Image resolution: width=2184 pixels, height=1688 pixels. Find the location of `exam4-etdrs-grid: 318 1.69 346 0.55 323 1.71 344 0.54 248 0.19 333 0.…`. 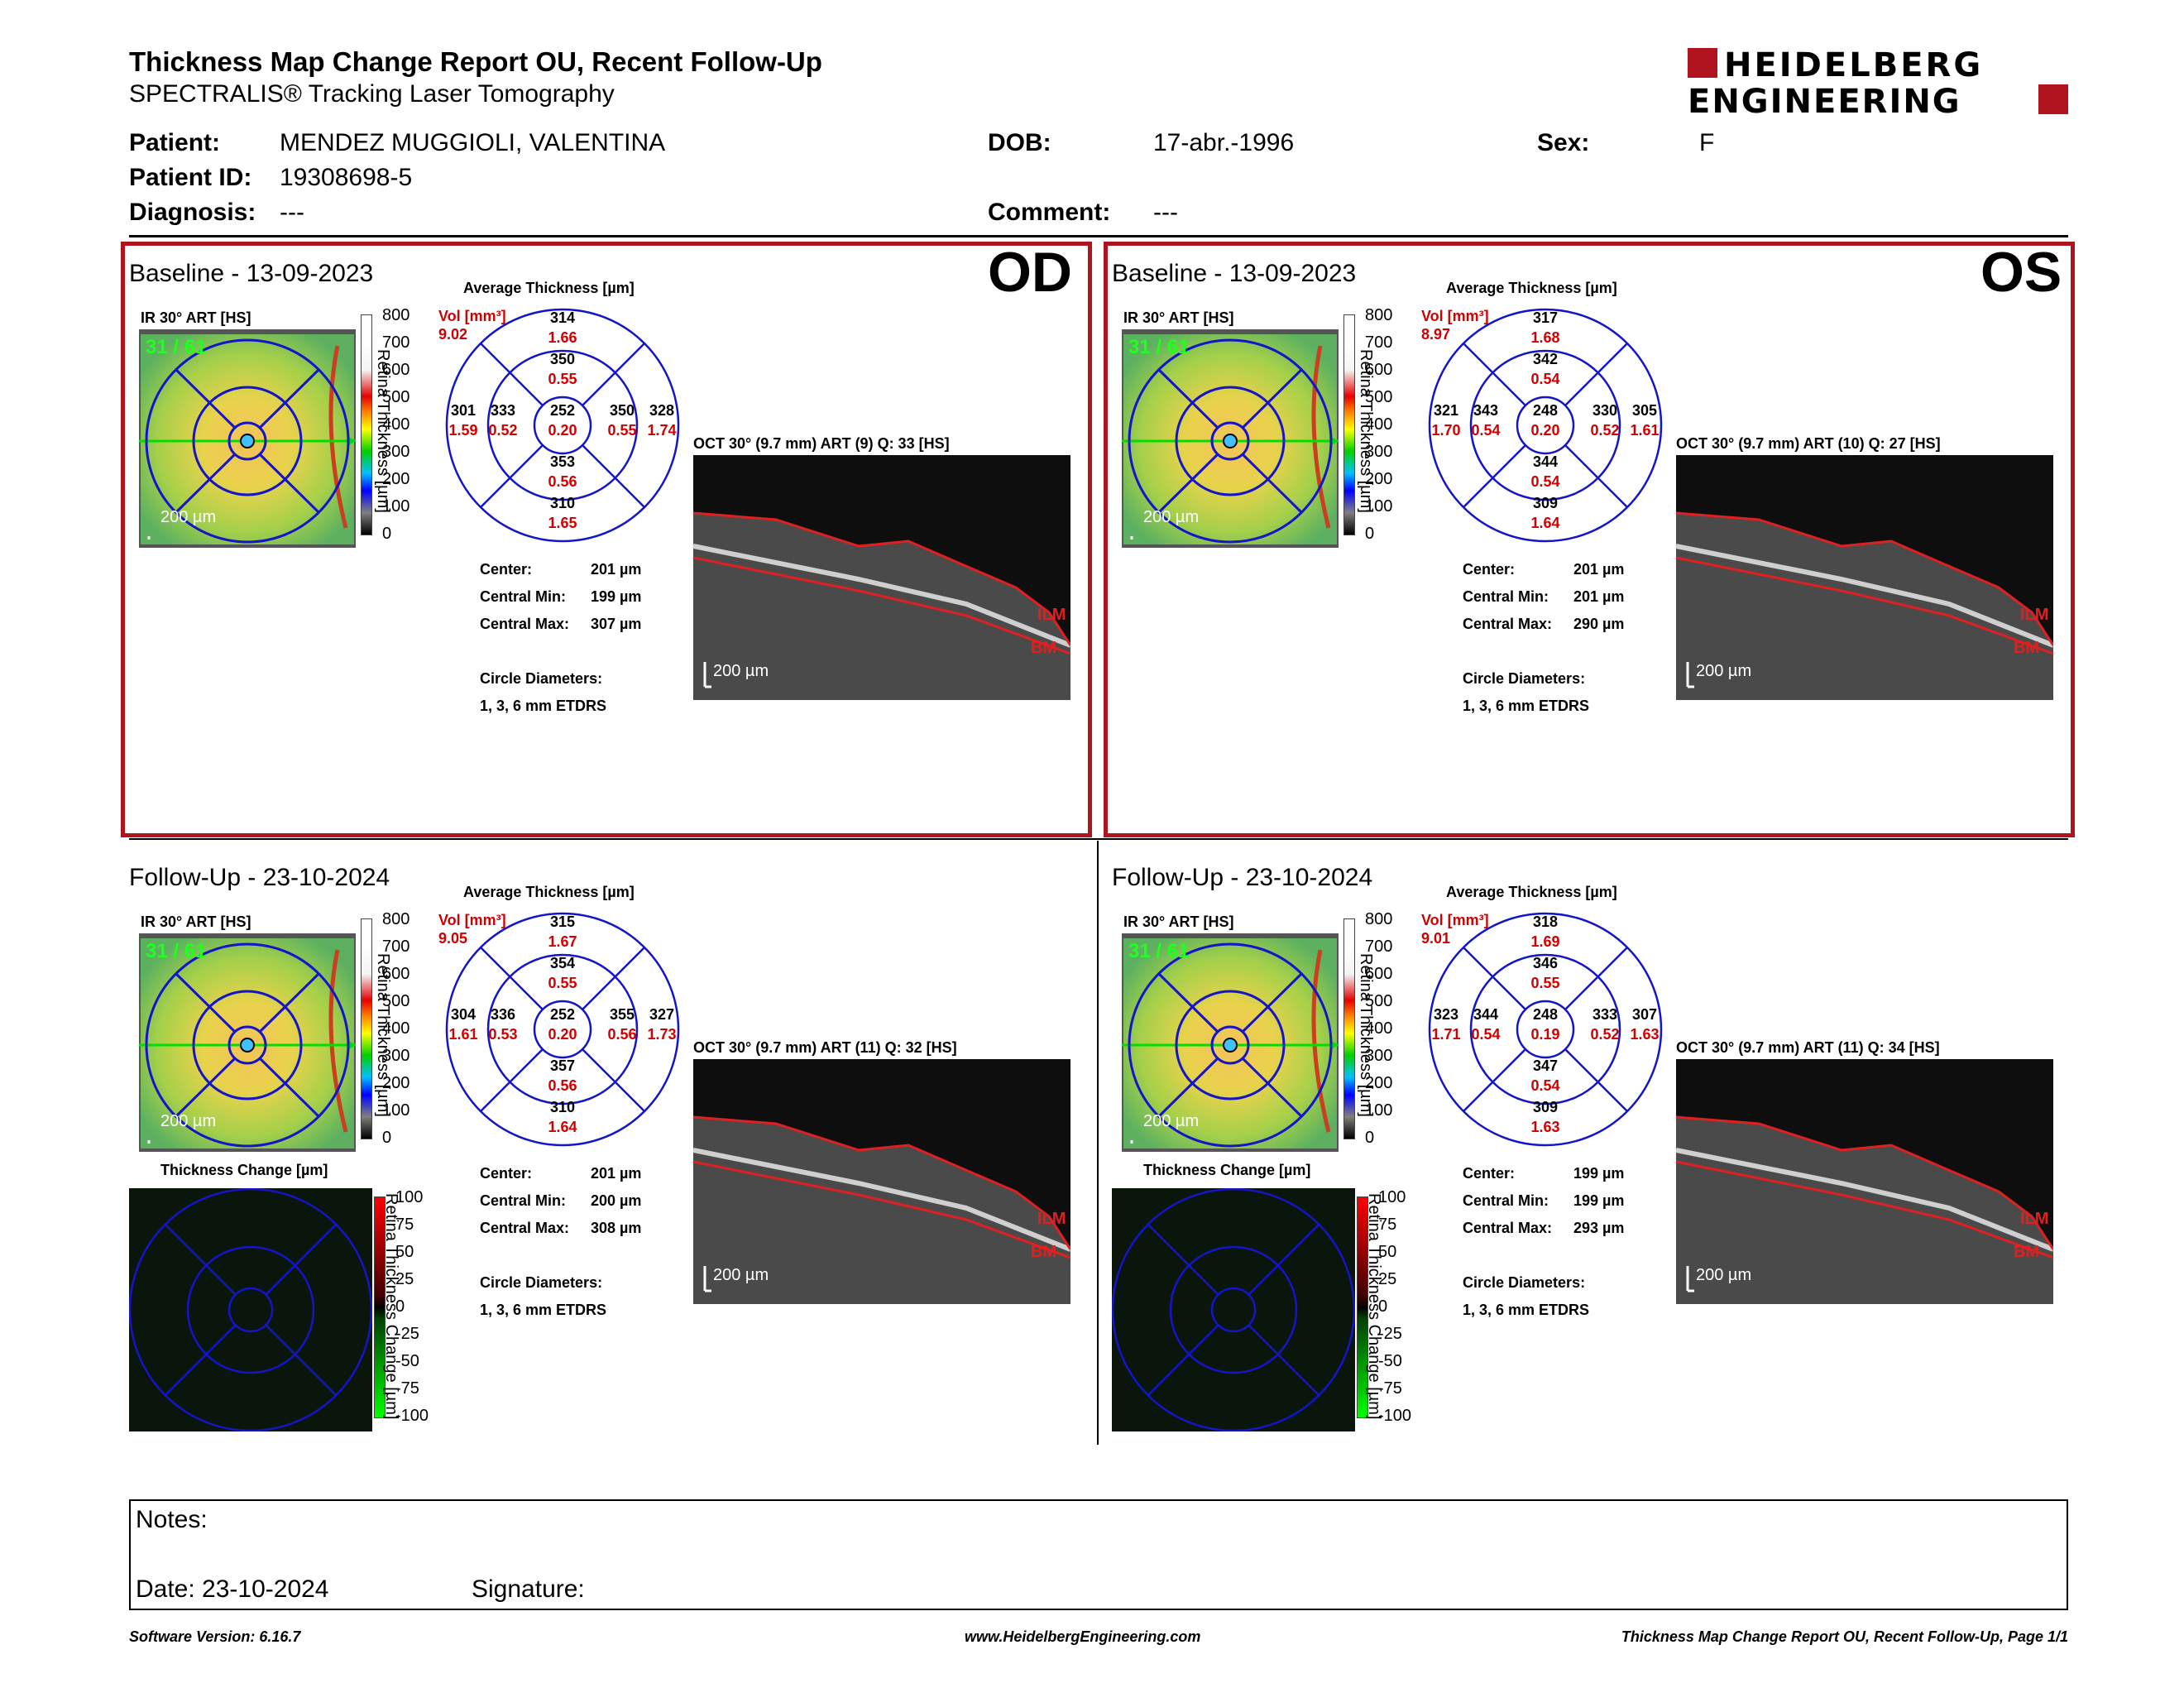

exam4-etdrs-grid: 318 1.69 346 0.55 323 1.71 344 0.54 248 0.19 333 0.… is located at coordinates (1545, 1029).